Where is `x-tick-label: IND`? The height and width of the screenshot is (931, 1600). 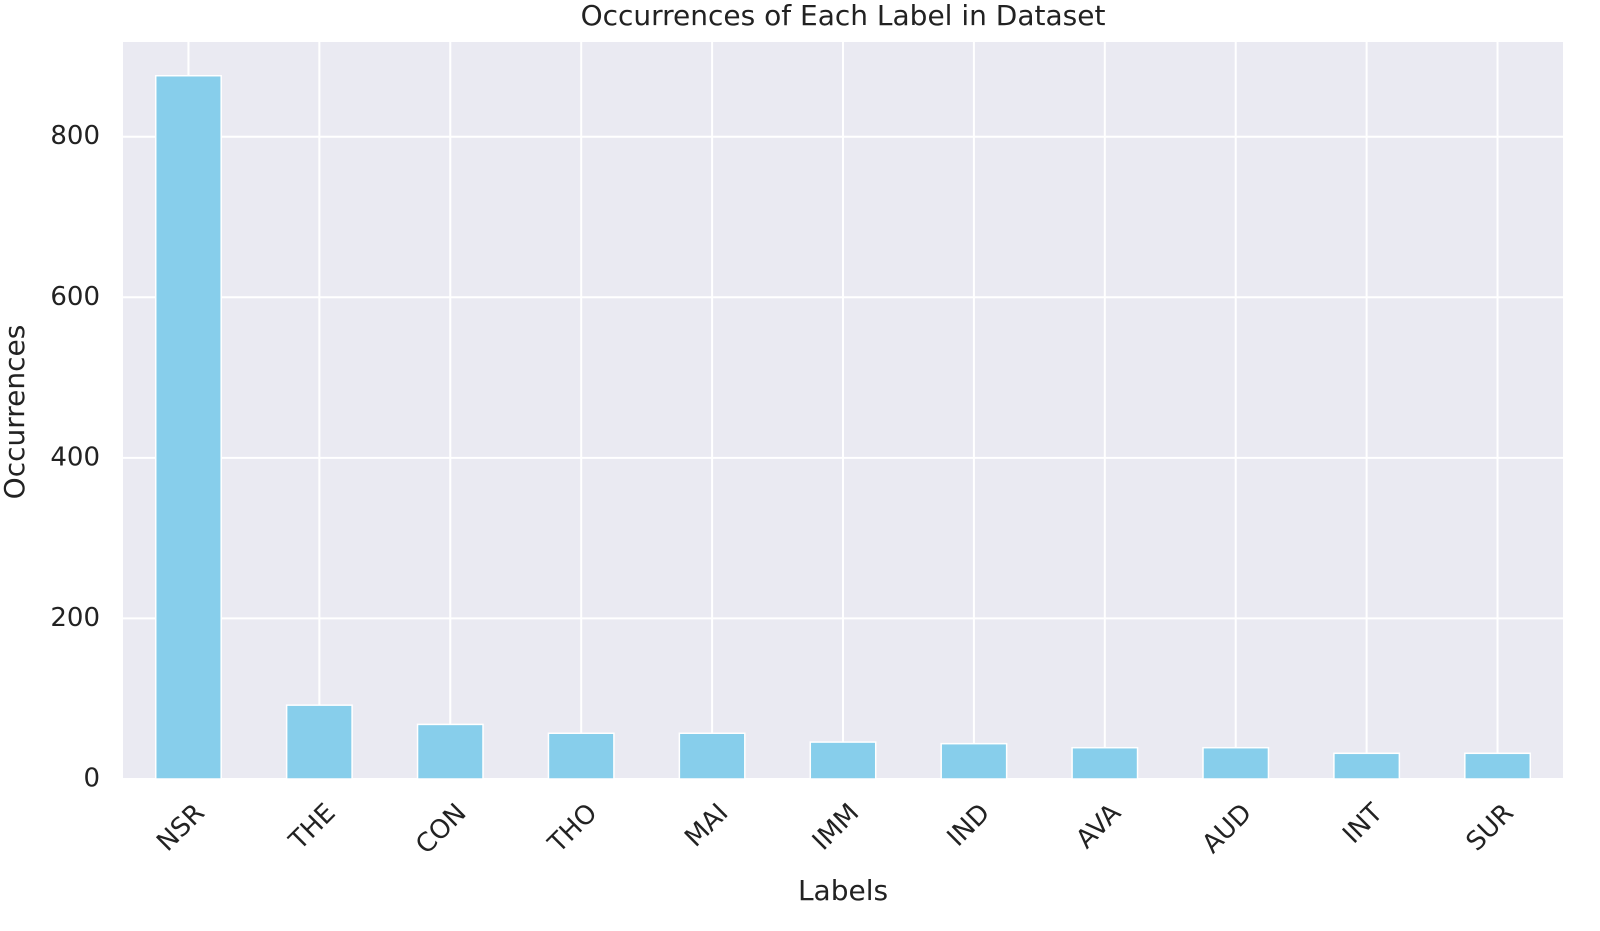 x-tick-label: IND is located at coordinates (969, 825).